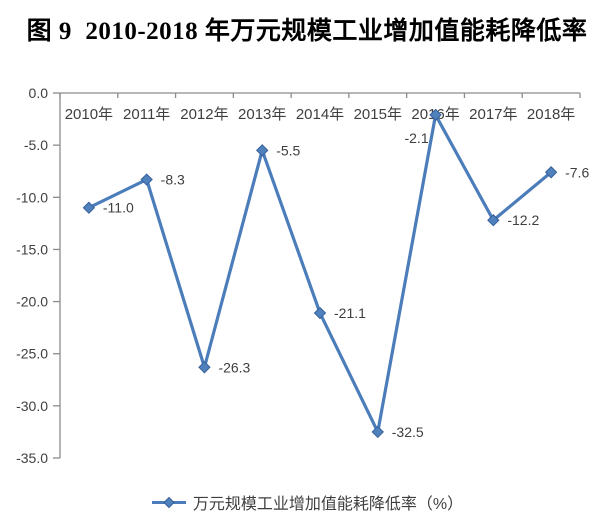  I want to click on y-axis-tick-label: -25.0, so click(32, 354).